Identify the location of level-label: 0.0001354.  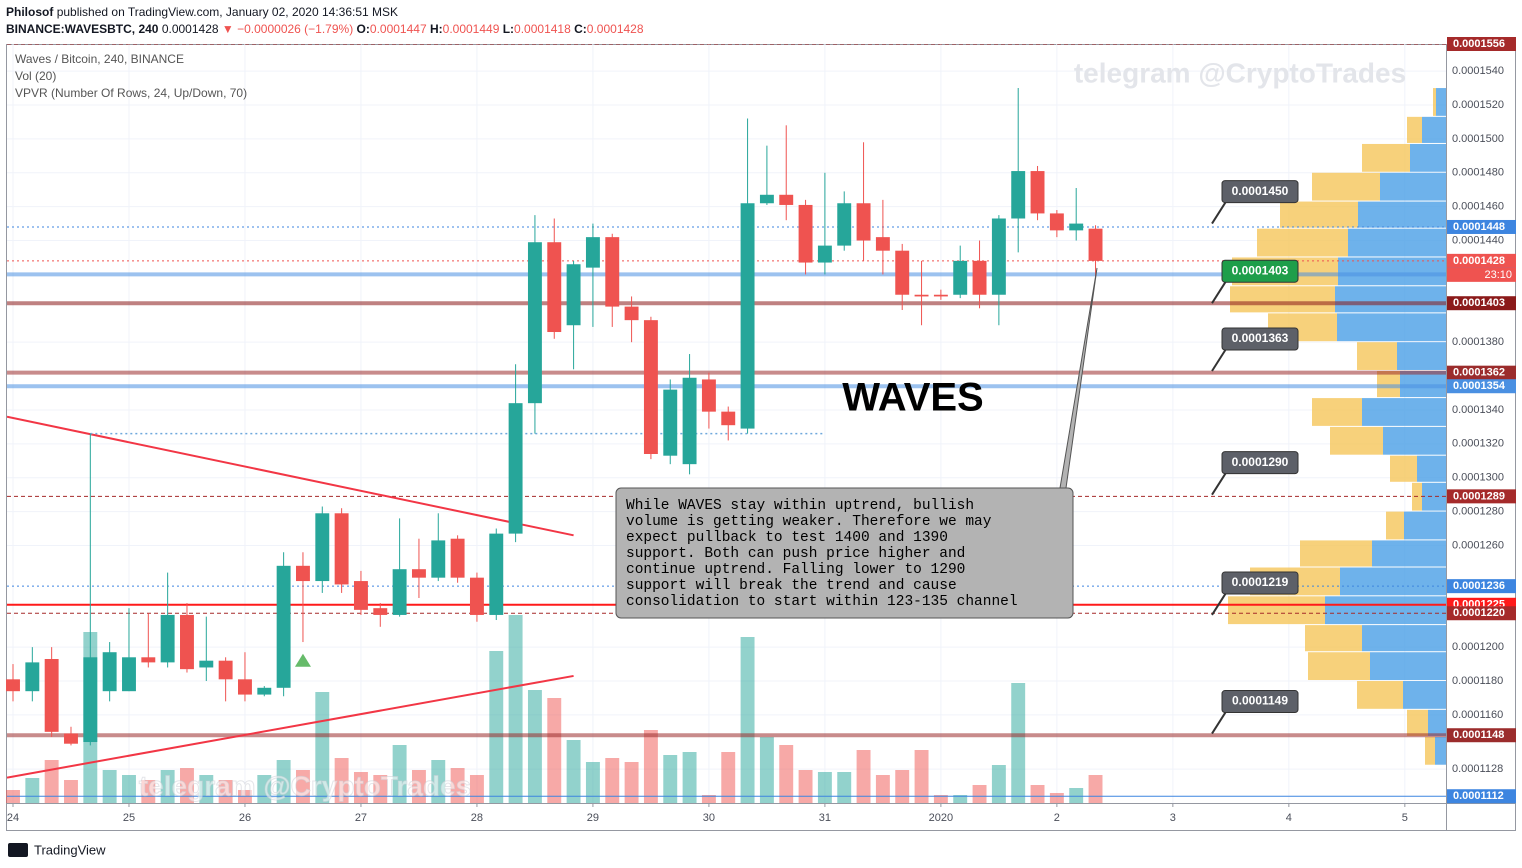
(1479, 386).